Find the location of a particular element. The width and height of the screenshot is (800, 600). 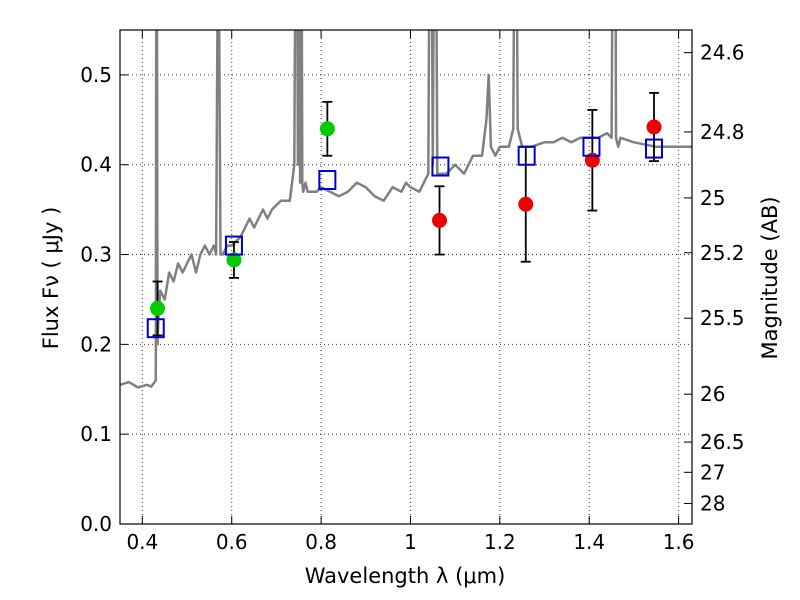

right-tick-label: 28 is located at coordinates (712, 503).